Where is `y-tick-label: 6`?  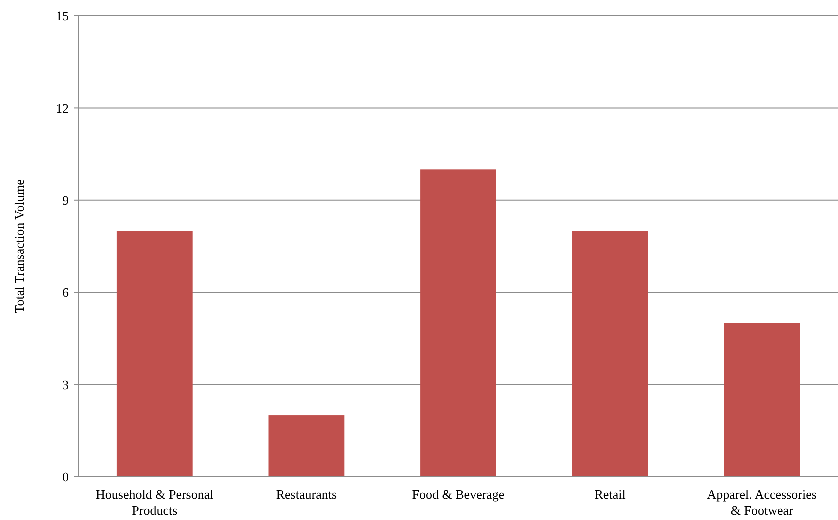 y-tick-label: 6 is located at coordinates (66, 292).